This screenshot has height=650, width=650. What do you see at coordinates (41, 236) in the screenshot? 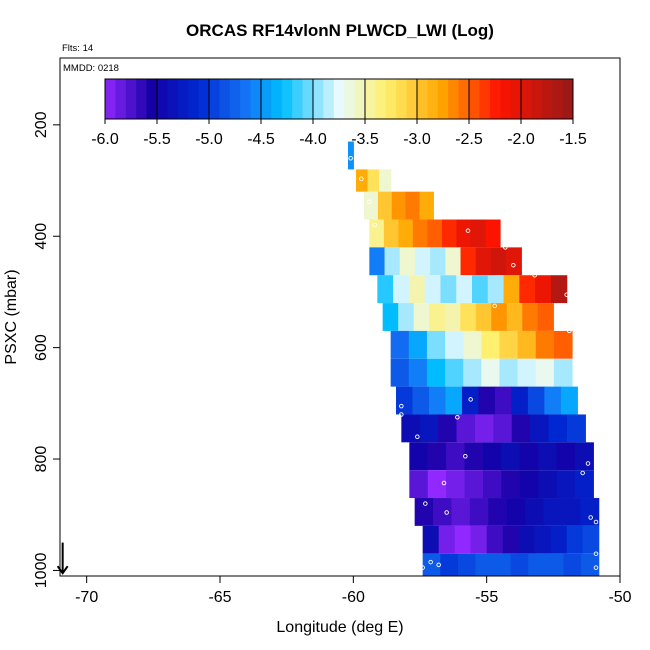
I see `y-tick-label: 400` at bounding box center [41, 236].